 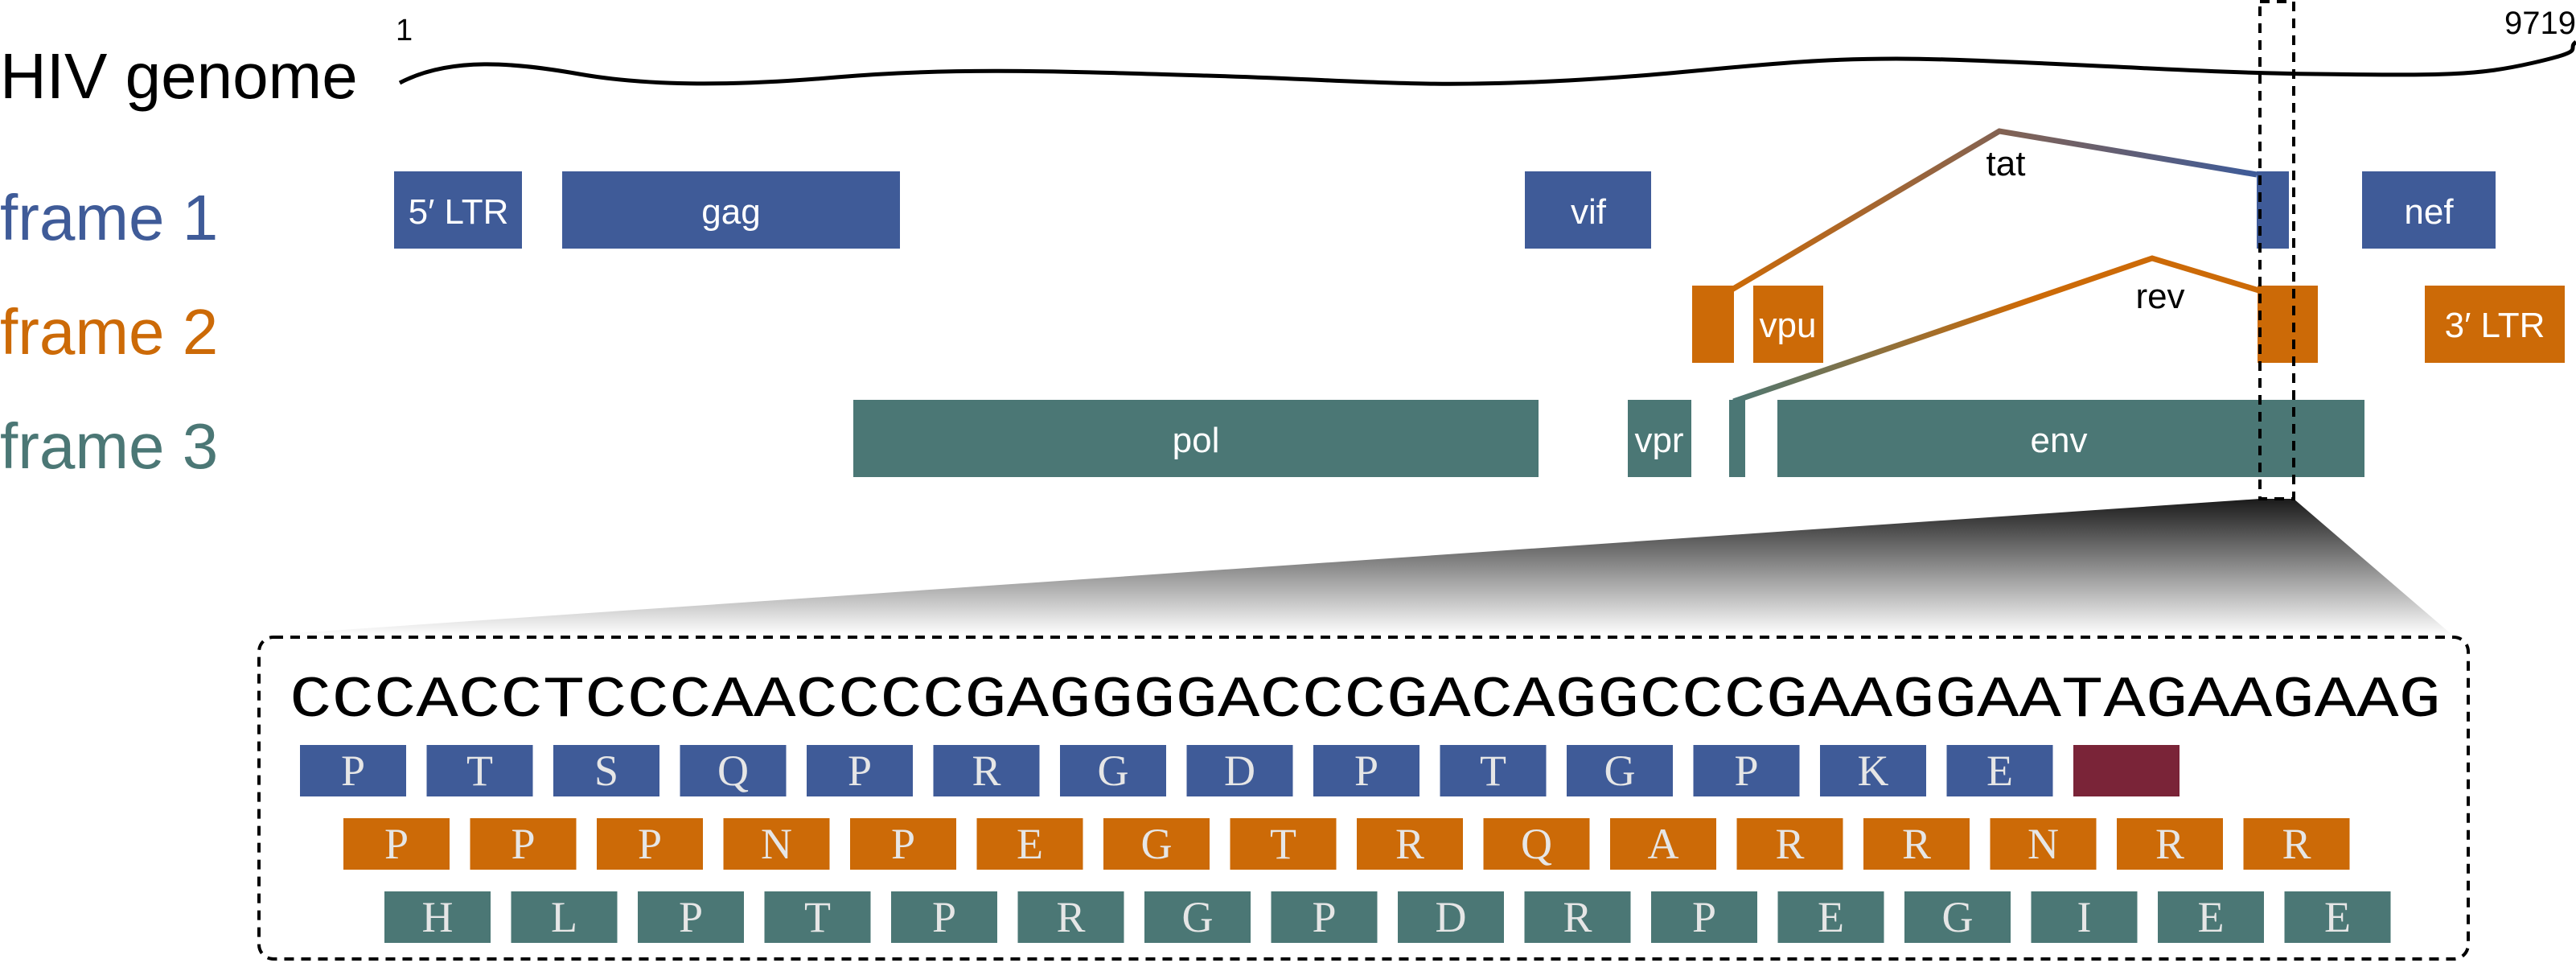 I want to click on frame-2-label: frame 2, so click(x=109, y=332).